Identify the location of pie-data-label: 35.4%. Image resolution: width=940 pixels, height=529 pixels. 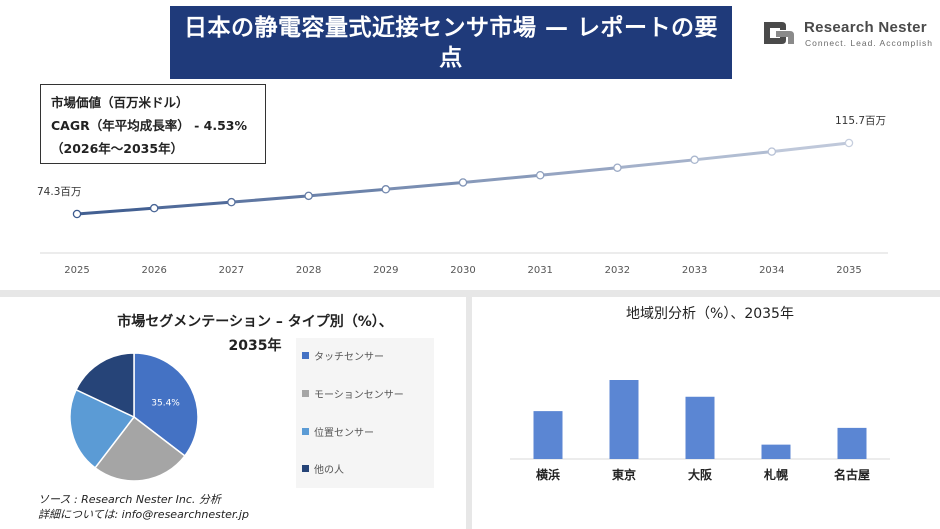
(165, 403).